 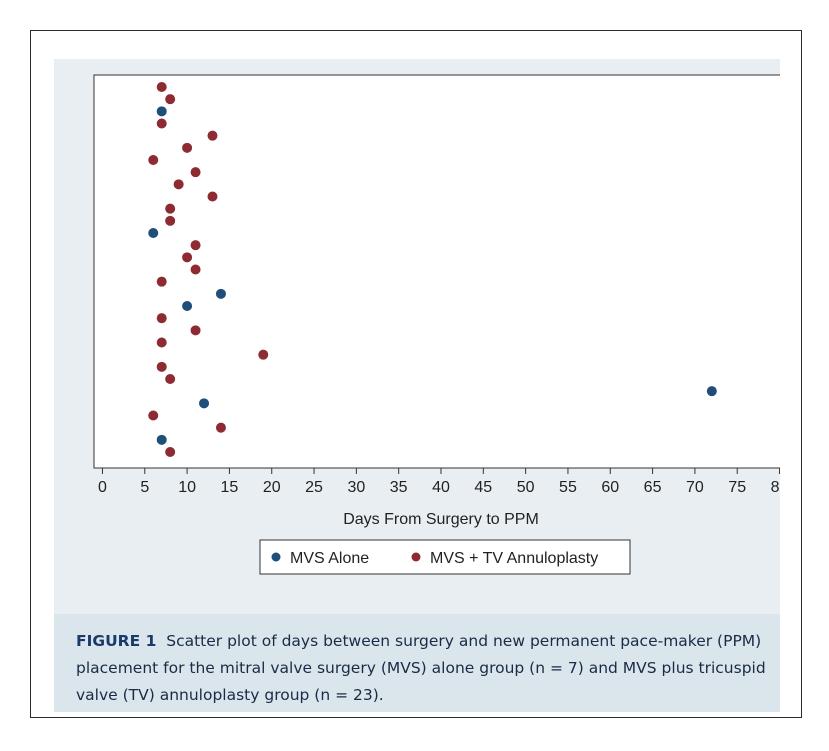 What do you see at coordinates (272, 487) in the screenshot?
I see `x-tick-label: 20` at bounding box center [272, 487].